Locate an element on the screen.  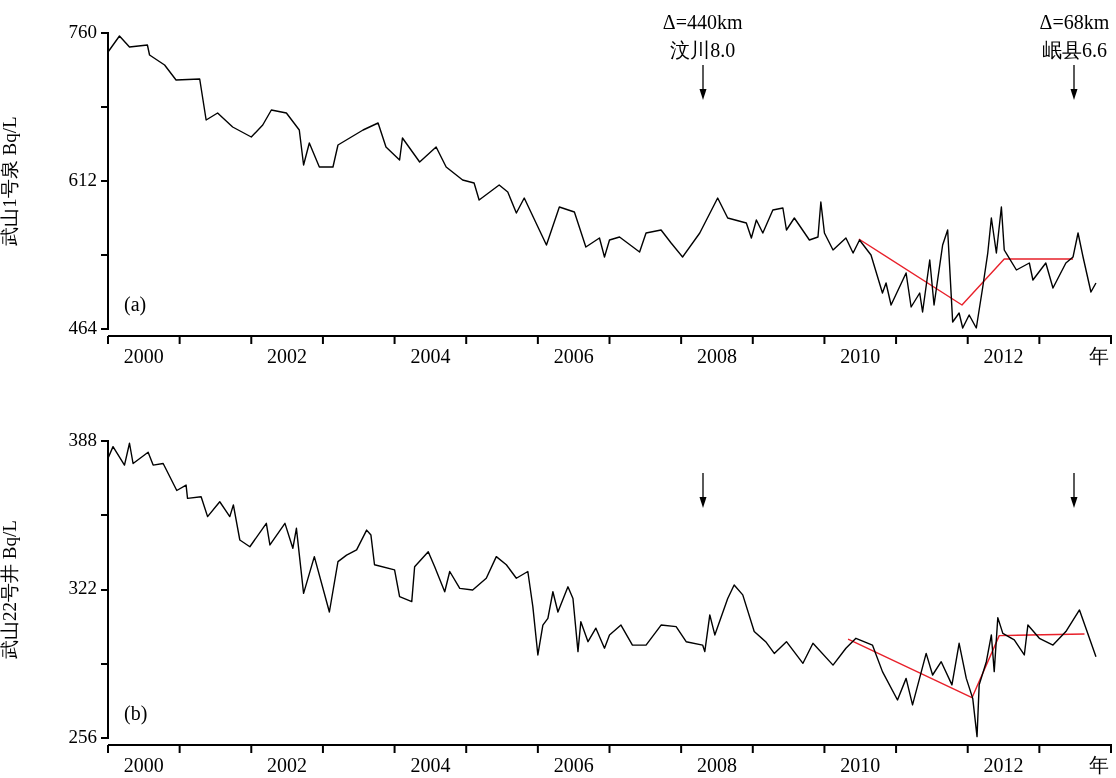
y-tick-label: 256 is located at coordinates (82, 736).